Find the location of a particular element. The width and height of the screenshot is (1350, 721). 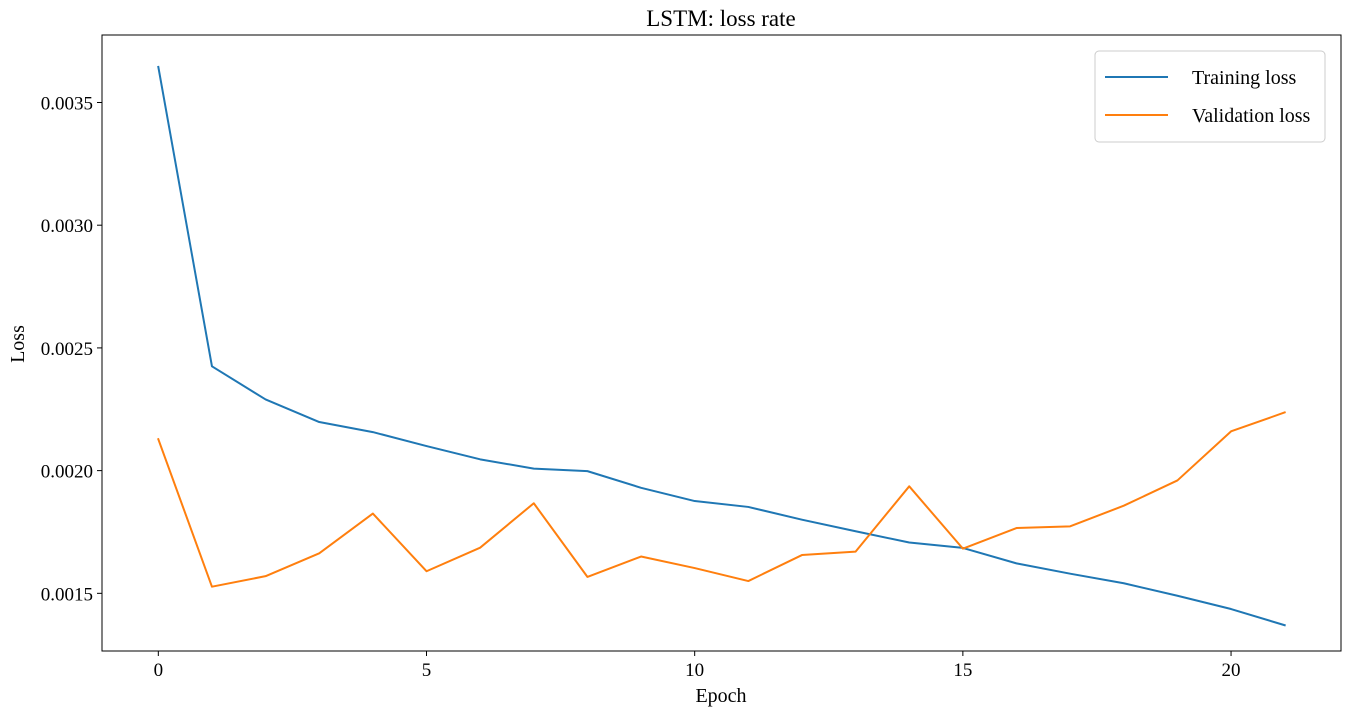

legend: Training loss Validation loss is located at coordinates (1210, 96).